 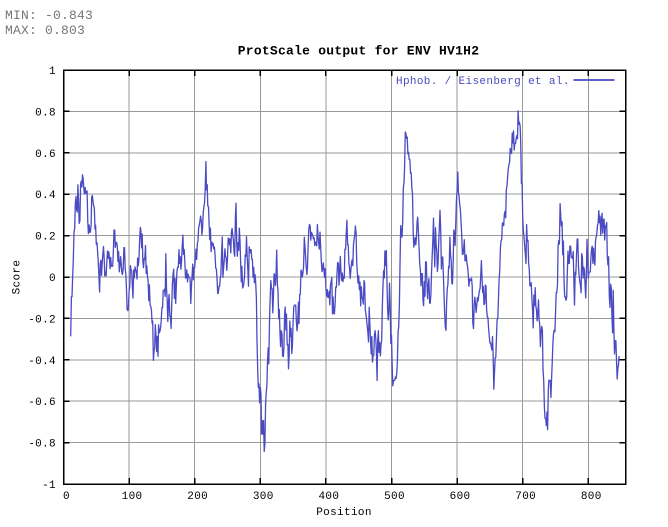 What do you see at coordinates (344, 513) in the screenshot?
I see `svg-text: Position` at bounding box center [344, 513].